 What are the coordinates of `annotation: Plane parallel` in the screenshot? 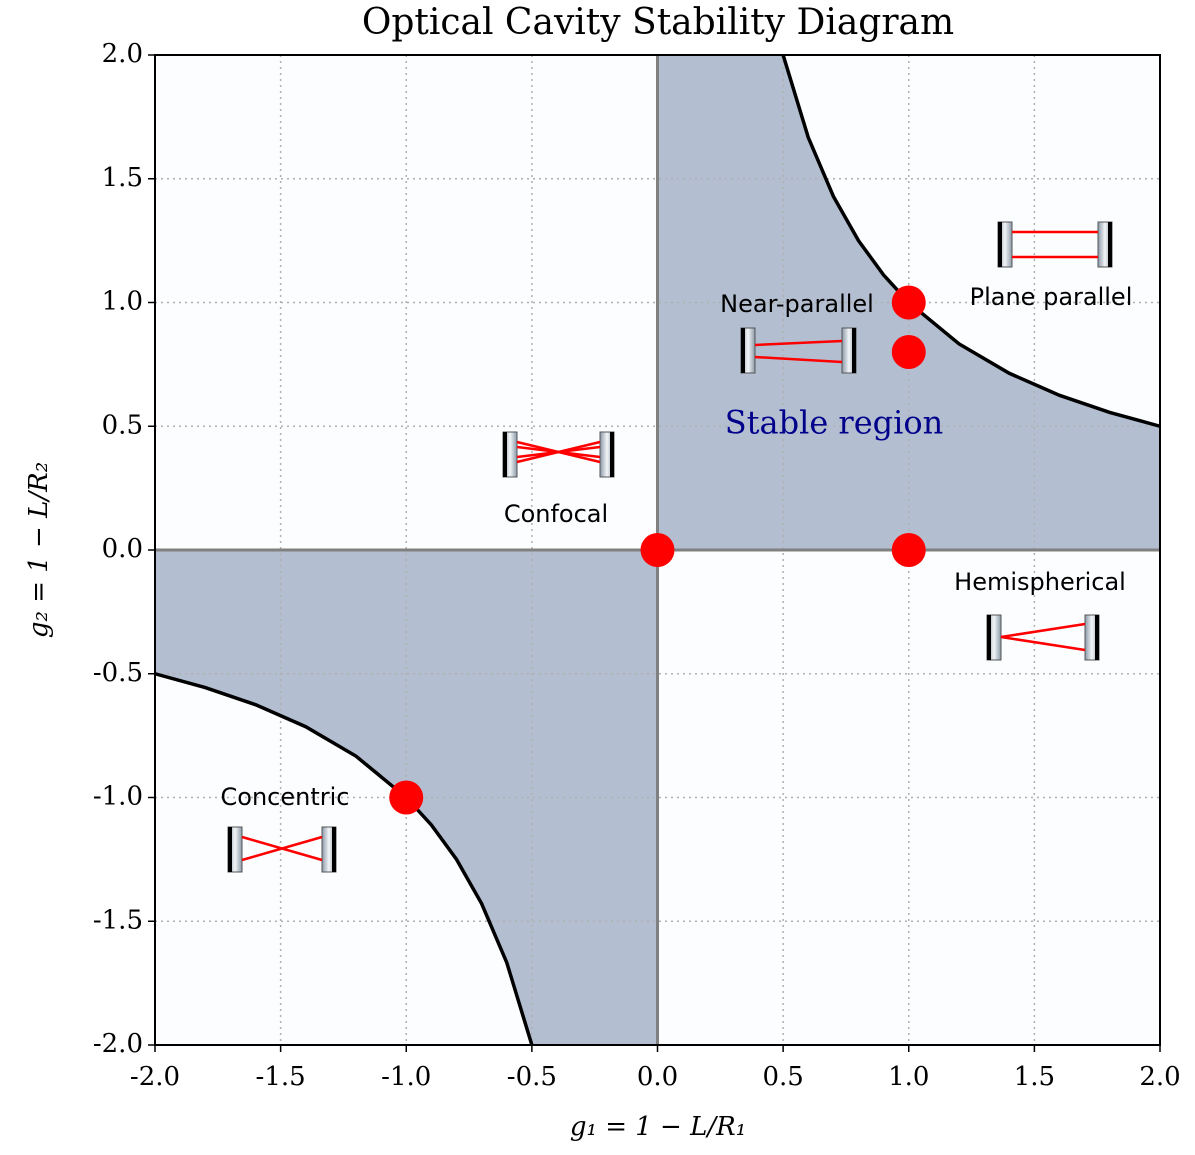 It's located at (1051, 297).